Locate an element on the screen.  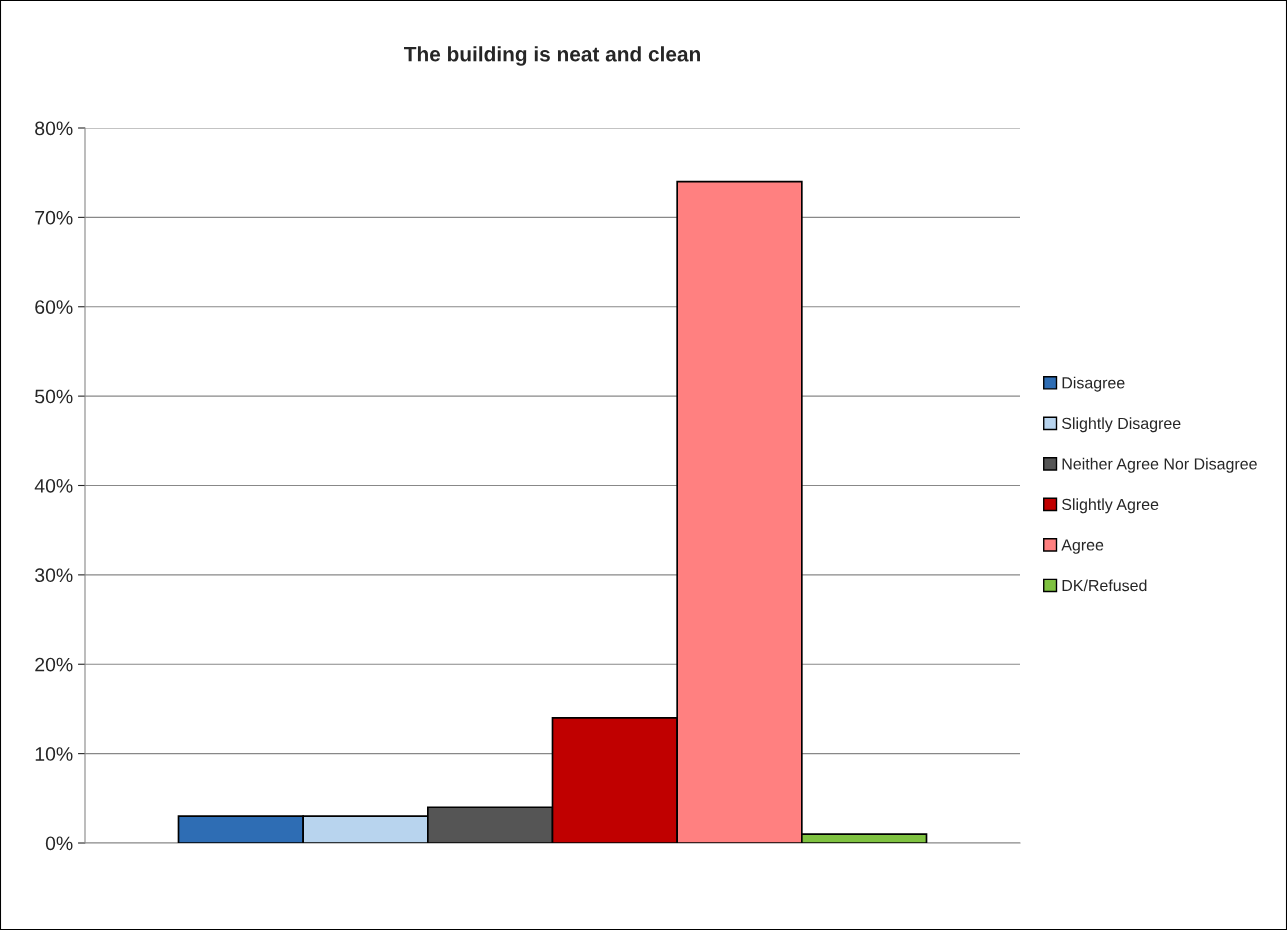
chart-title: The building is neat and clean is located at coordinates (552, 56).